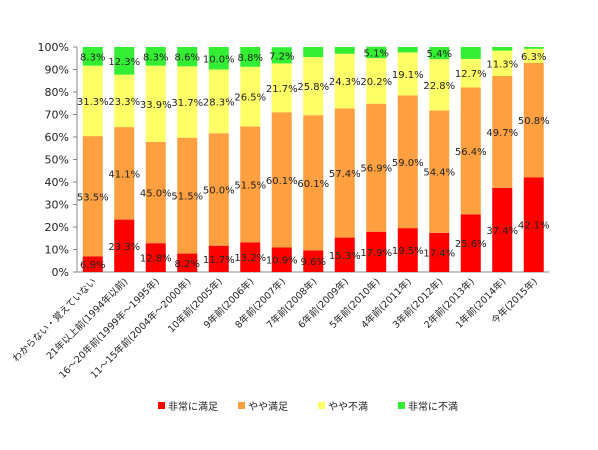  I want to click on data-label: 21.7%, so click(282, 89).